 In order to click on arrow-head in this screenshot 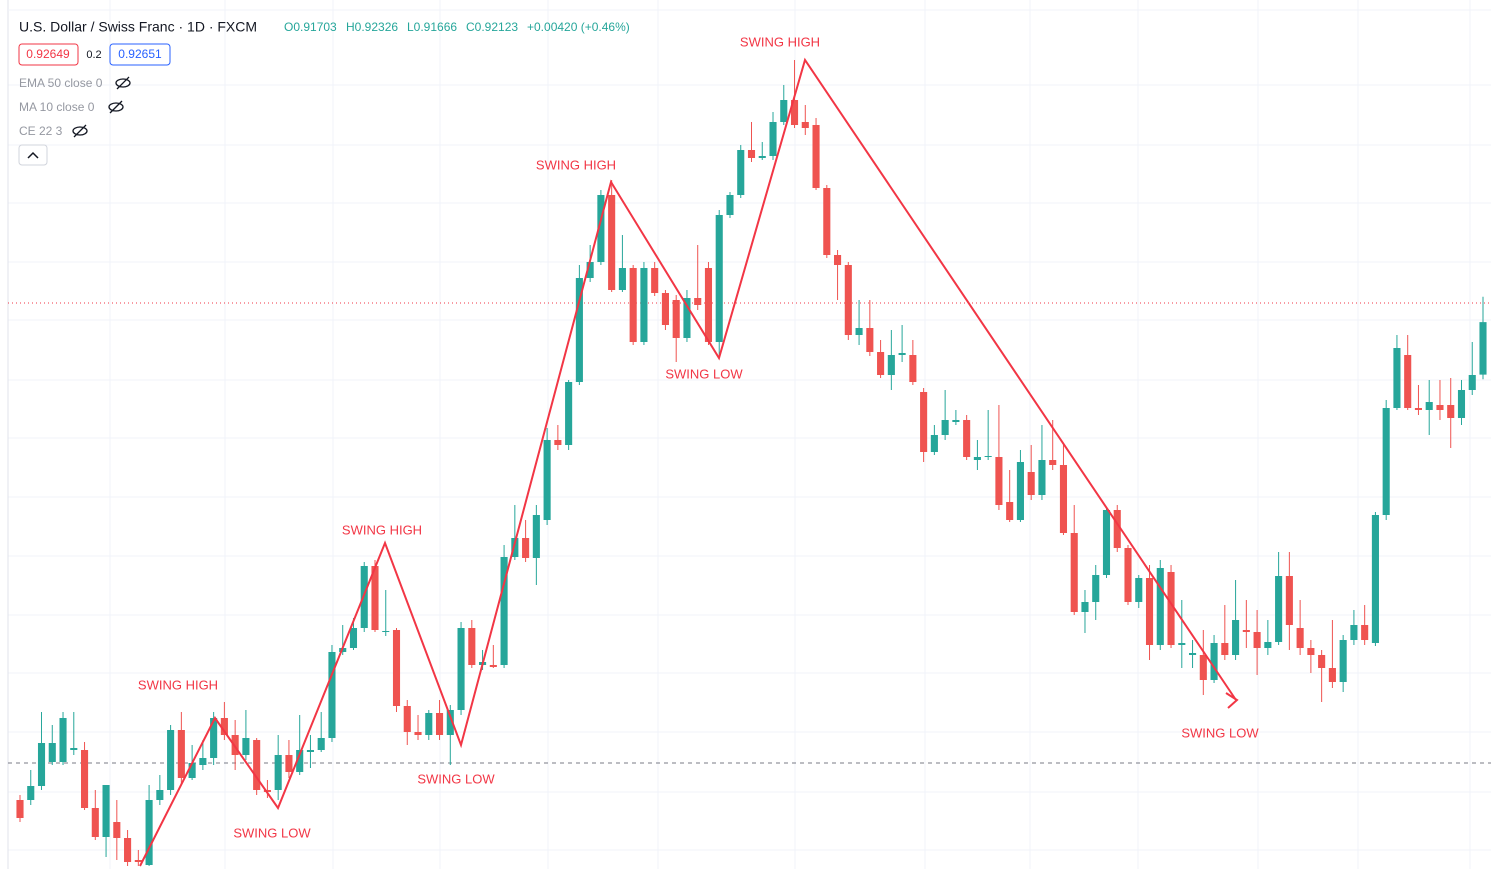, I will do `click(1232, 700)`.